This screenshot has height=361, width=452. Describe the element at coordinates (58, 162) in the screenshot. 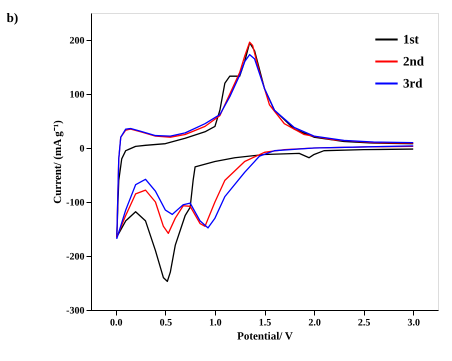

I see `y-axis-title: Current/ (mA g⁻¹)` at that location.